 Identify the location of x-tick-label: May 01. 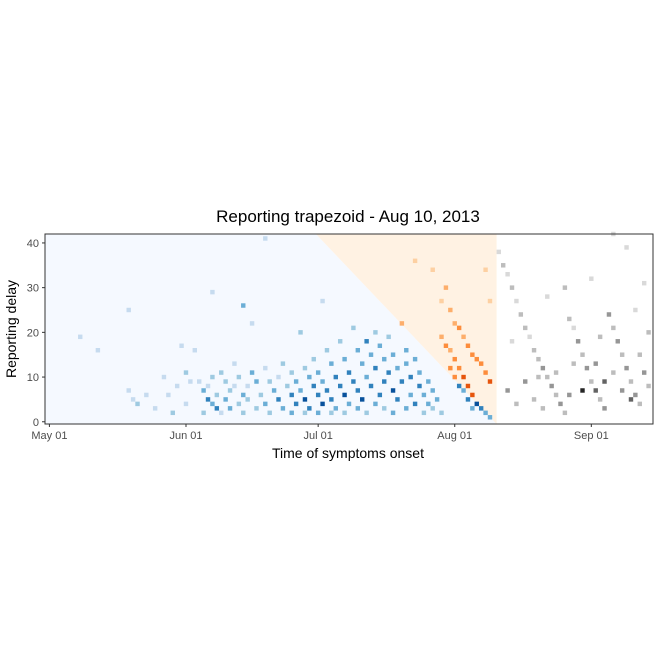
(49, 436).